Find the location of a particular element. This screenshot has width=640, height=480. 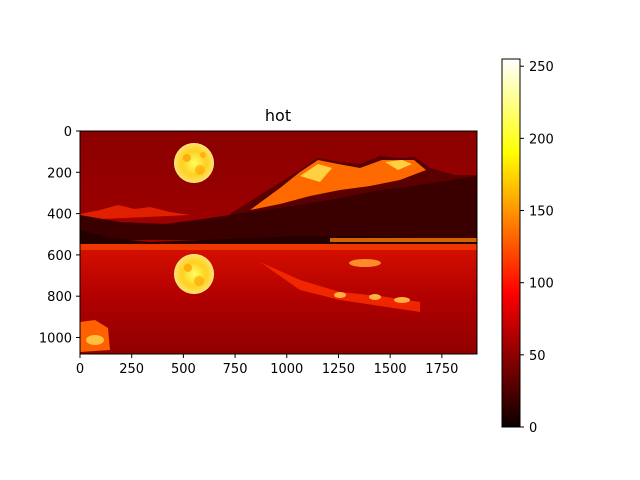

x-tick-label: 500 is located at coordinates (183, 369).